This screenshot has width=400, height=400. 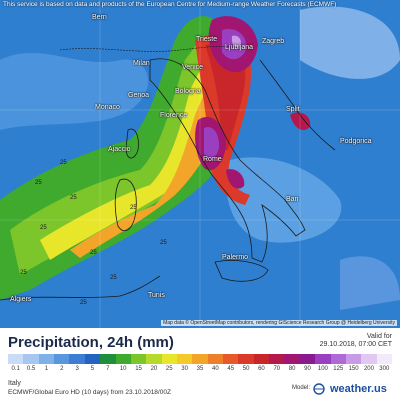 I want to click on color-scale-tick: 35, so click(x=200, y=369).